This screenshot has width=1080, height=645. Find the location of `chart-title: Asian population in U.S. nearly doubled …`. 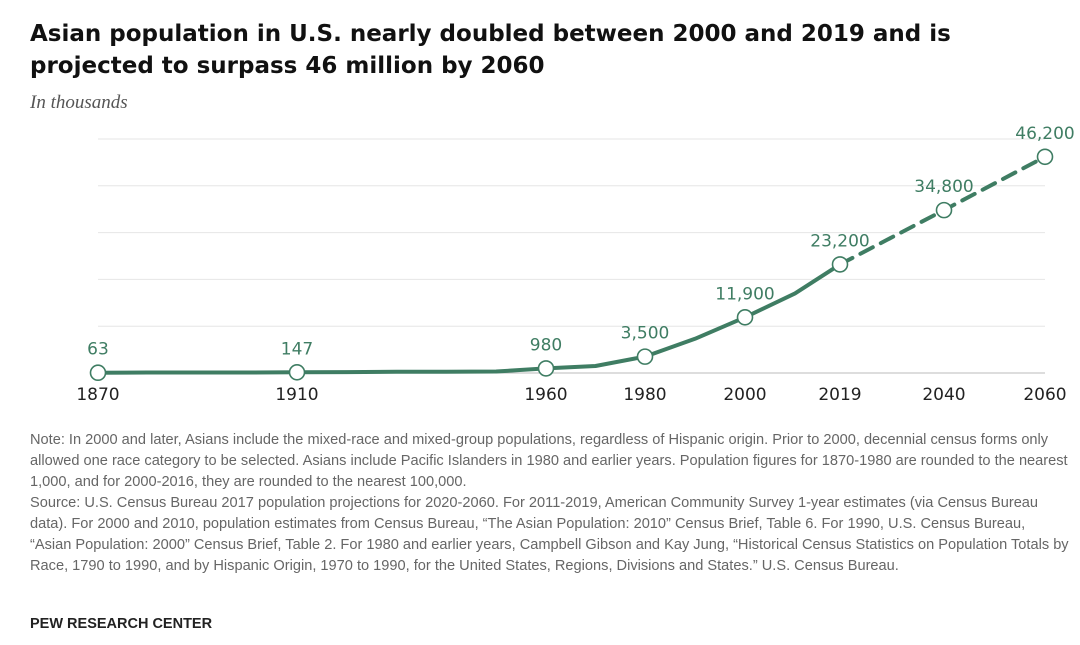

chart-title: Asian population in U.S. nearly doubled … is located at coordinates (490, 50).